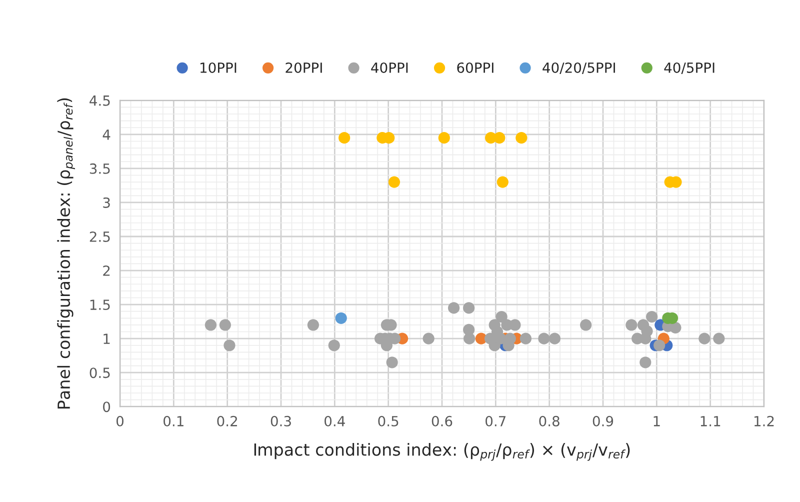 This screenshot has width=800, height=502. Describe the element at coordinates (100, 373) in the screenshot. I see `y-tick-label: 0.5` at that location.